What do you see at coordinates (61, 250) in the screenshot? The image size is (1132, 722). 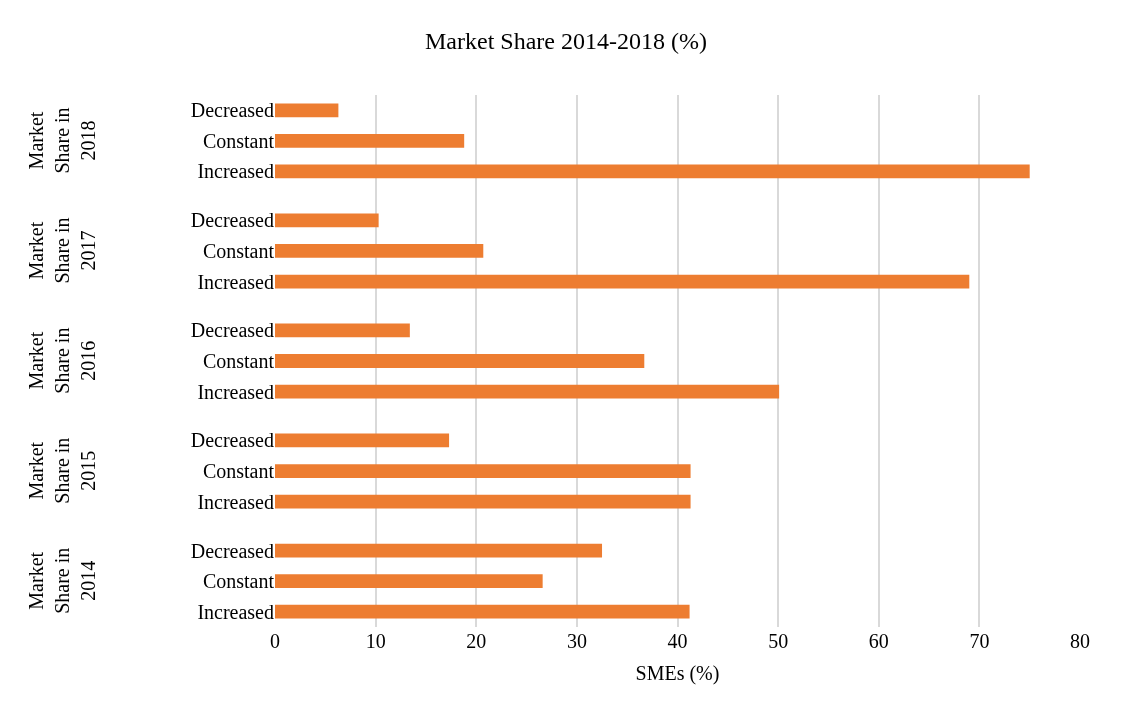 I see `text: Market Share in 2017` at bounding box center [61, 250].